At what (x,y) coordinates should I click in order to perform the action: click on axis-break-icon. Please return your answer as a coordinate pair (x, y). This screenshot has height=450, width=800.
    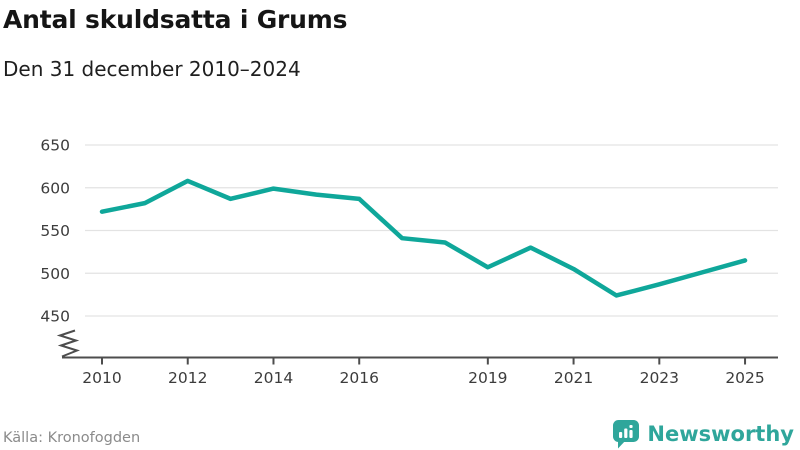
    Looking at the image, I should click on (68, 343).